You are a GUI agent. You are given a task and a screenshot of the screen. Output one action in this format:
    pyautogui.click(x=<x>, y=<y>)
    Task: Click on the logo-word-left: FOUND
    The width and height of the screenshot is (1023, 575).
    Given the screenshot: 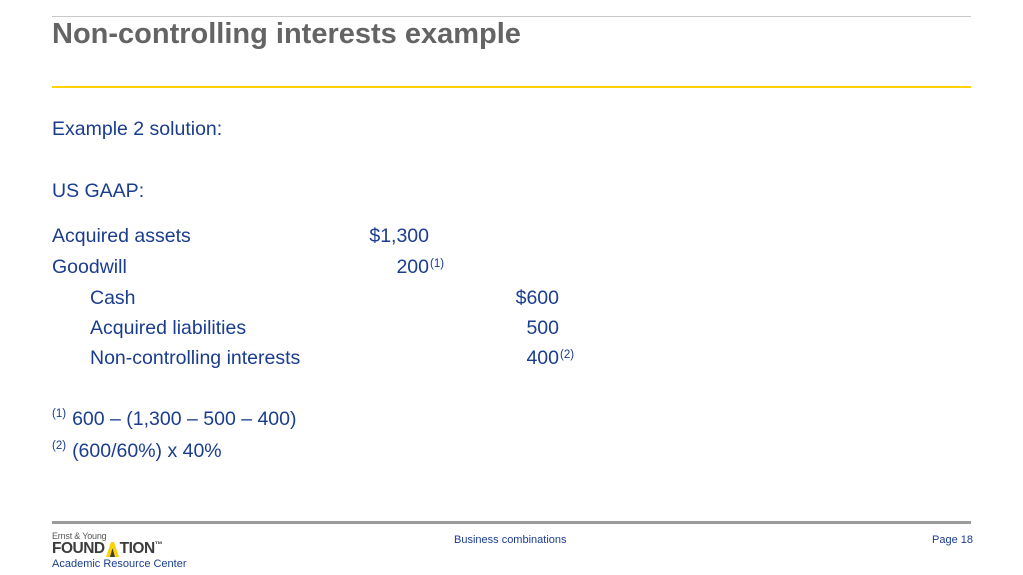 What is the action you would take?
    pyautogui.click(x=78, y=548)
    